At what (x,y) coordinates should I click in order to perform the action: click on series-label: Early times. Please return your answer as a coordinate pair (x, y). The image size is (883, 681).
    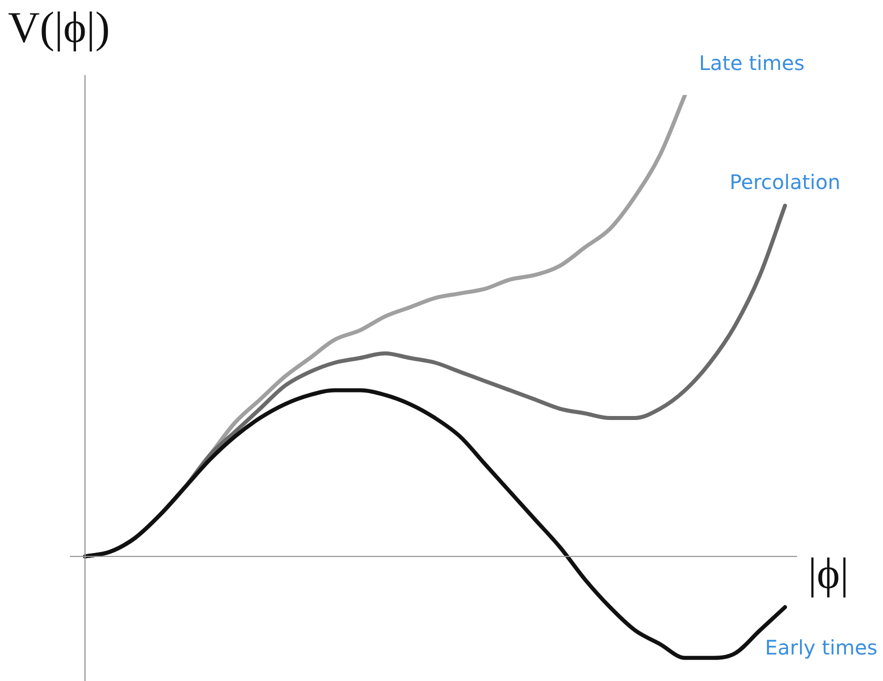
    Looking at the image, I should click on (821, 647).